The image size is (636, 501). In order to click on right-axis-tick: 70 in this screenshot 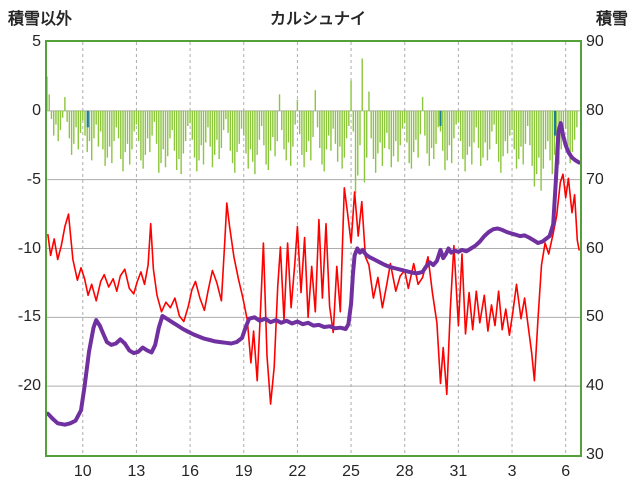, I will do `click(595, 179)`.